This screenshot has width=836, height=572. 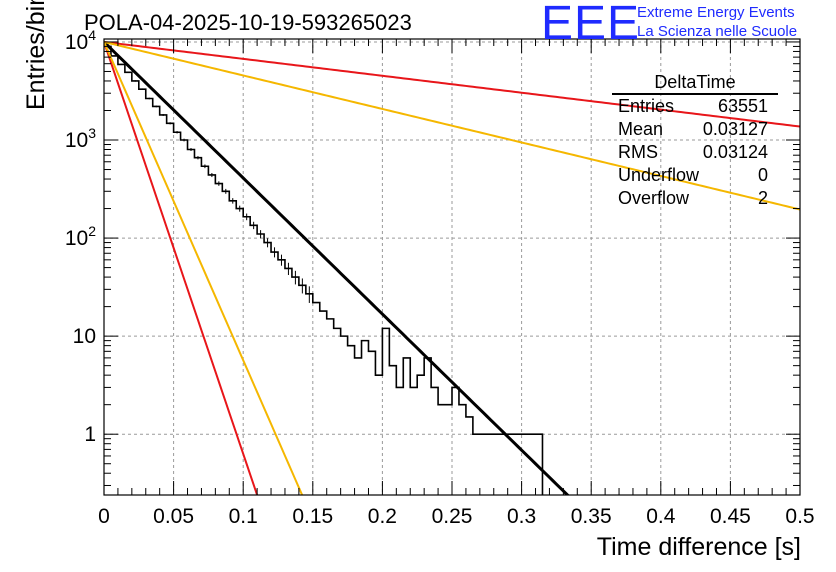 What do you see at coordinates (735, 129) in the screenshot?
I see `stats-value: 0.03127` at bounding box center [735, 129].